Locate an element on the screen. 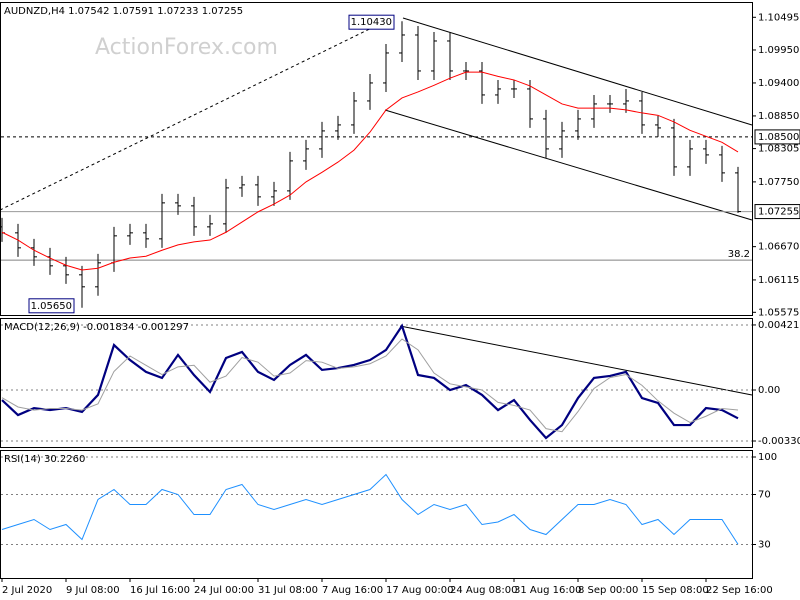 The width and height of the screenshot is (800, 600). annotation-label: 1.10430 is located at coordinates (371, 22).